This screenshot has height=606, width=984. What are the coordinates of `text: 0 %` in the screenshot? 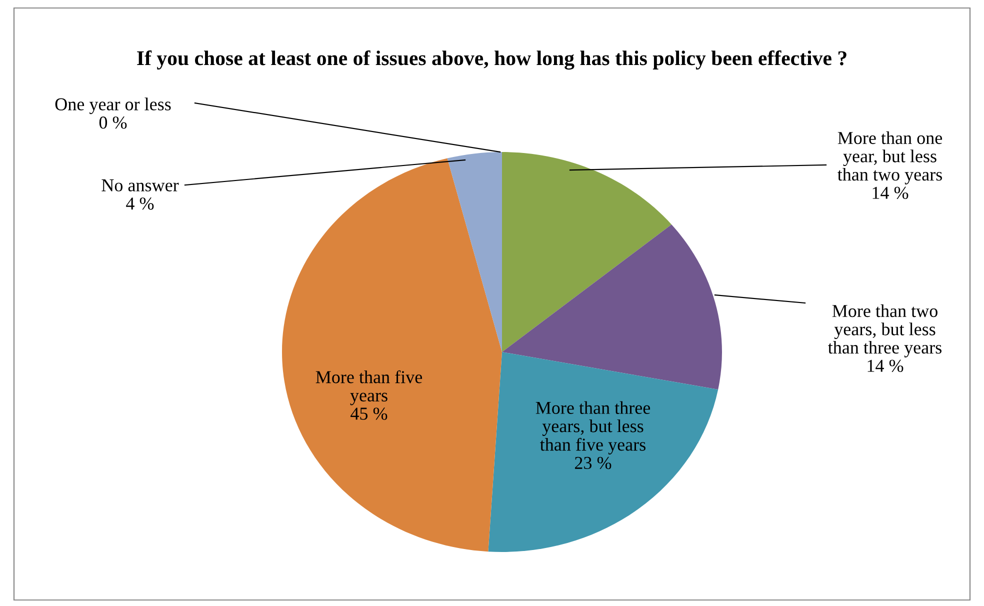 It's located at (113, 122).